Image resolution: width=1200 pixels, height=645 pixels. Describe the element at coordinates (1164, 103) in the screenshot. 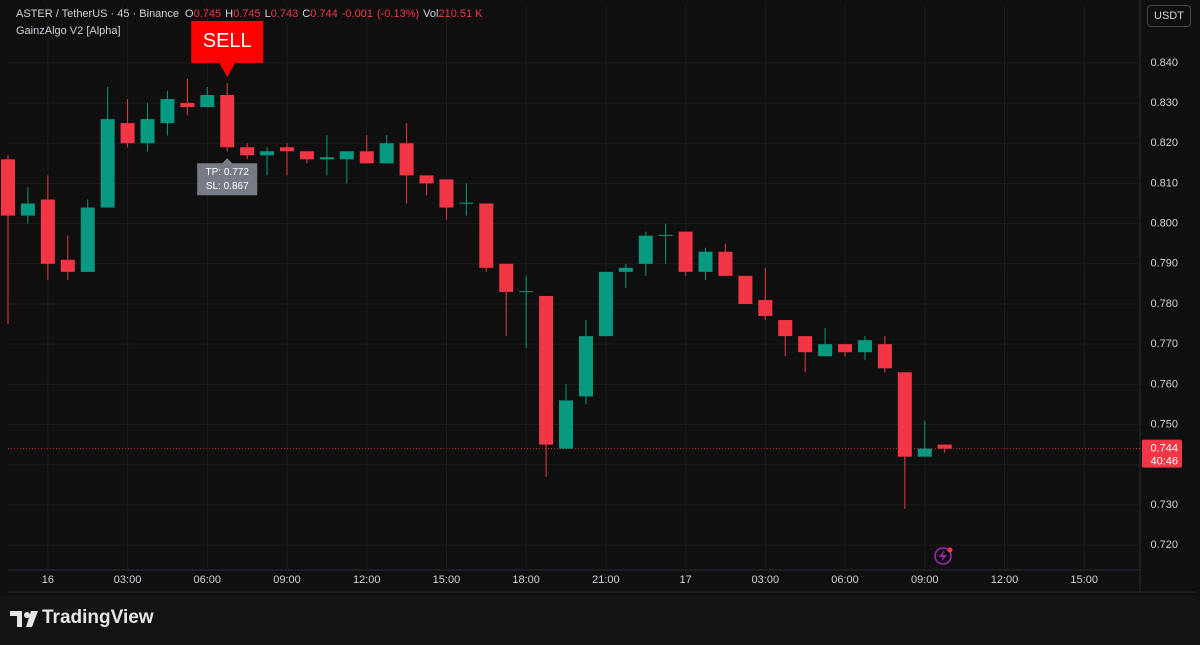

I see `y-tick-label: 0.830` at that location.